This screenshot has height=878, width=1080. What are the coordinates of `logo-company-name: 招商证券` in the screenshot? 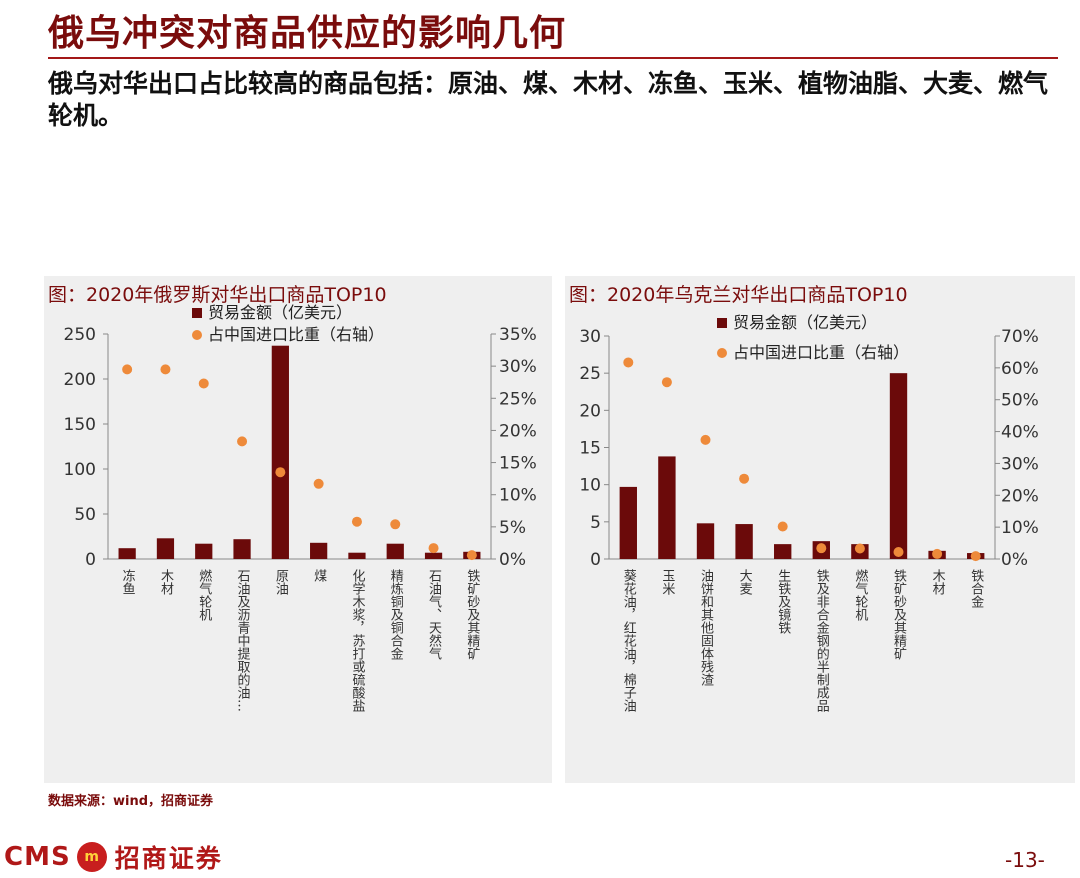 It's located at (168, 858).